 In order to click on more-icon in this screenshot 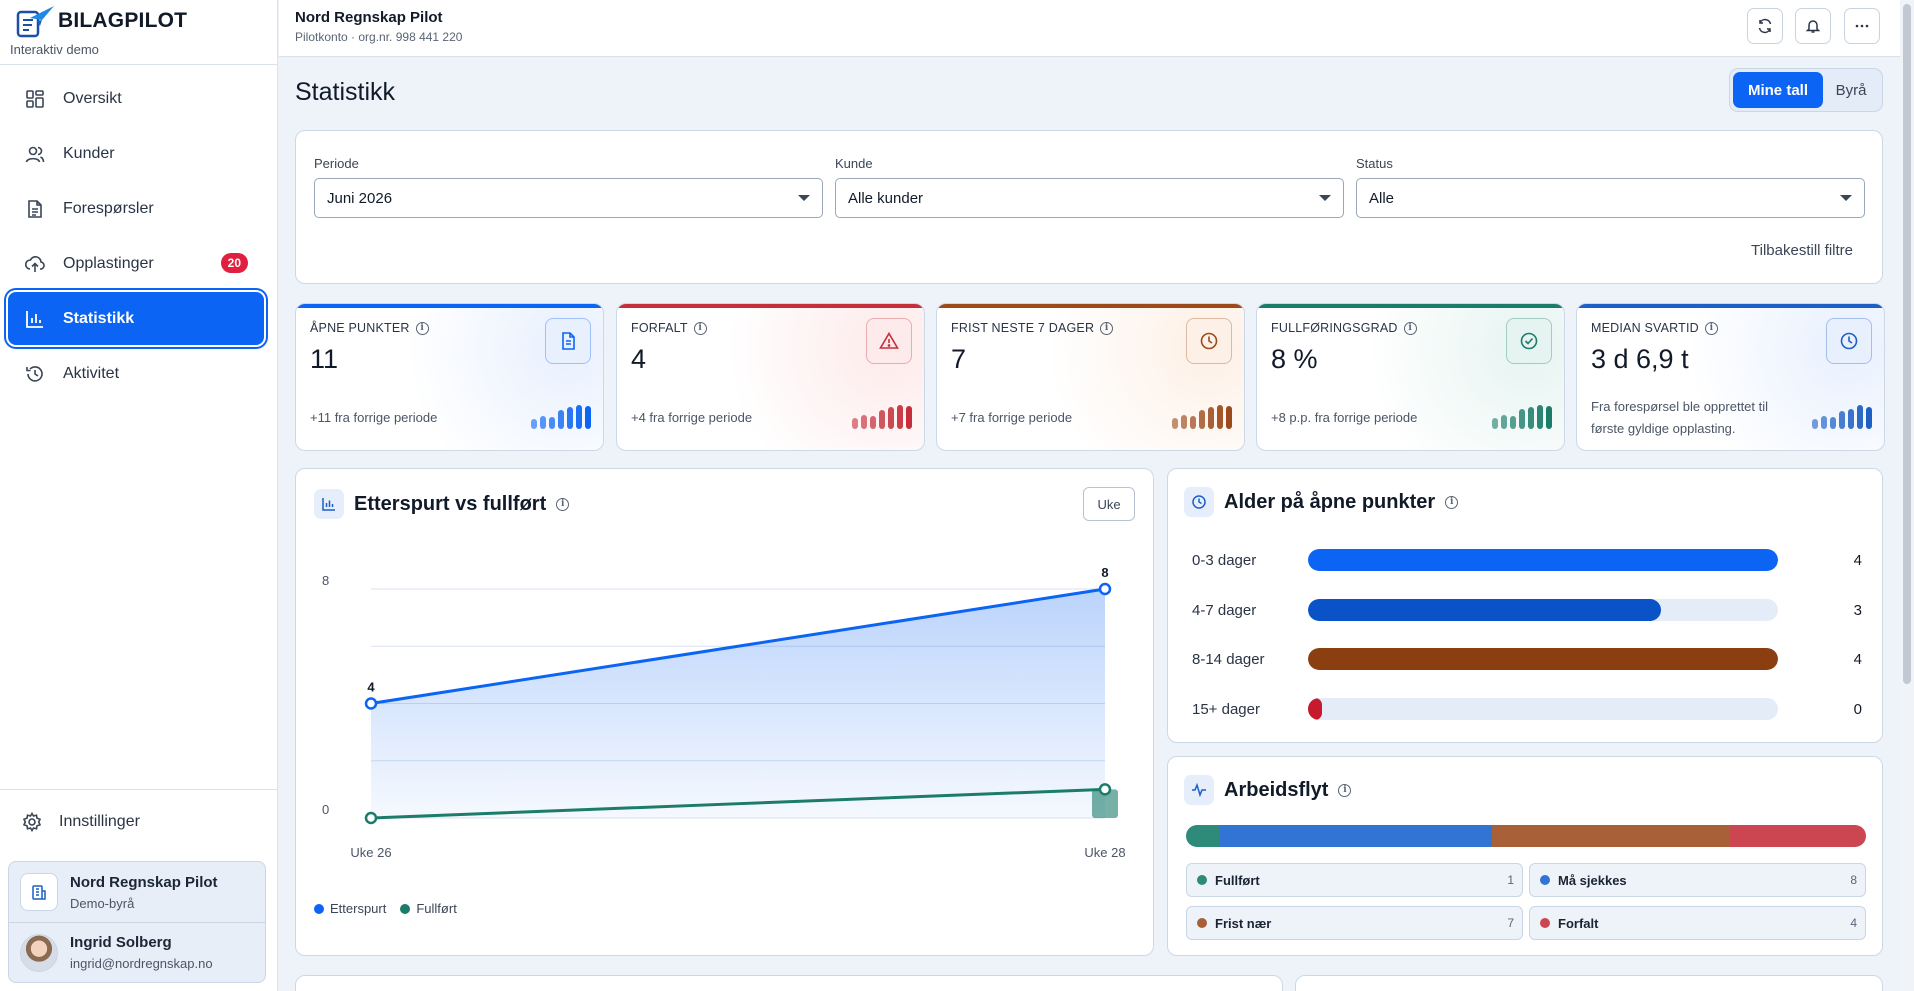, I will do `click(1862, 26)`.